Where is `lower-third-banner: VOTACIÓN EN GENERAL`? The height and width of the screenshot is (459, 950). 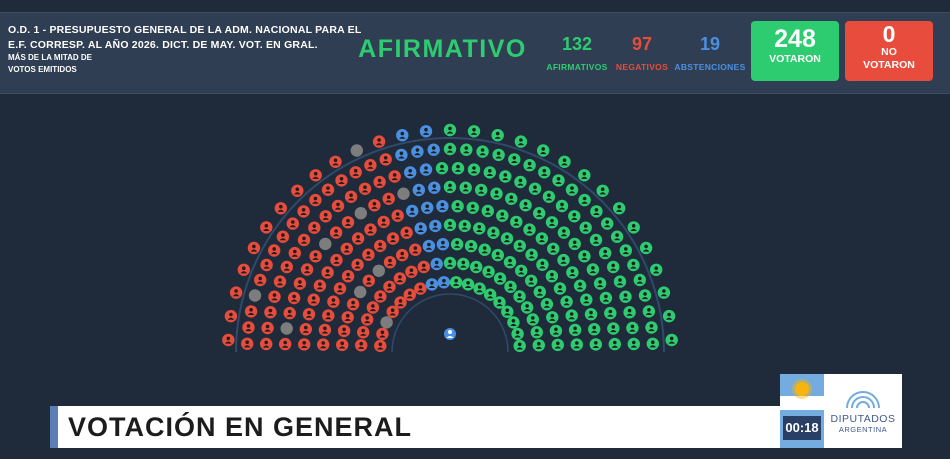
lower-third-banner: VOTACIÓN EN GENERAL is located at coordinates (415, 427).